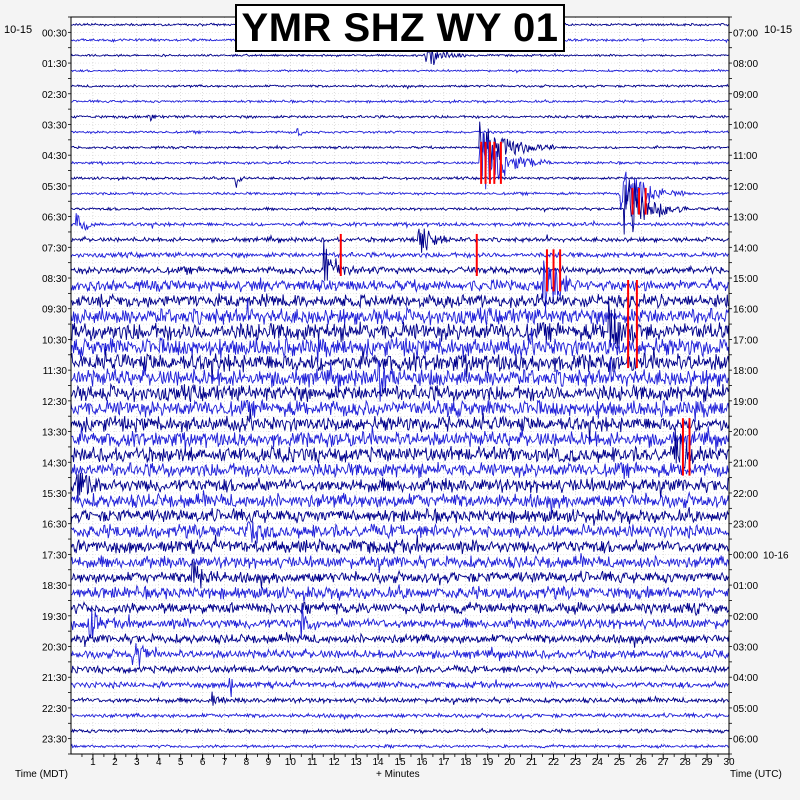 This screenshot has width=800, height=800. What do you see at coordinates (745, 248) in the screenshot?
I see `right-time-label: 14:00` at bounding box center [745, 248].